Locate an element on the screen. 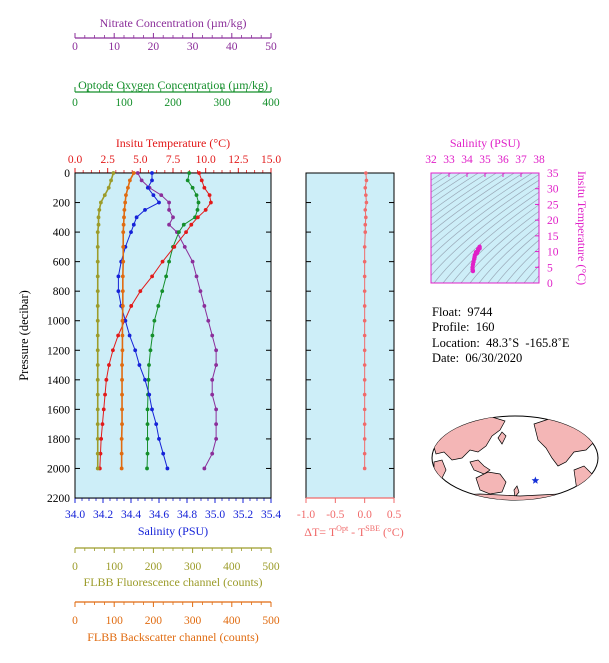 Image resolution: width=609 pixels, height=663 pixels. fluorescence-axis-tick-label: 100 is located at coordinates (115, 567).